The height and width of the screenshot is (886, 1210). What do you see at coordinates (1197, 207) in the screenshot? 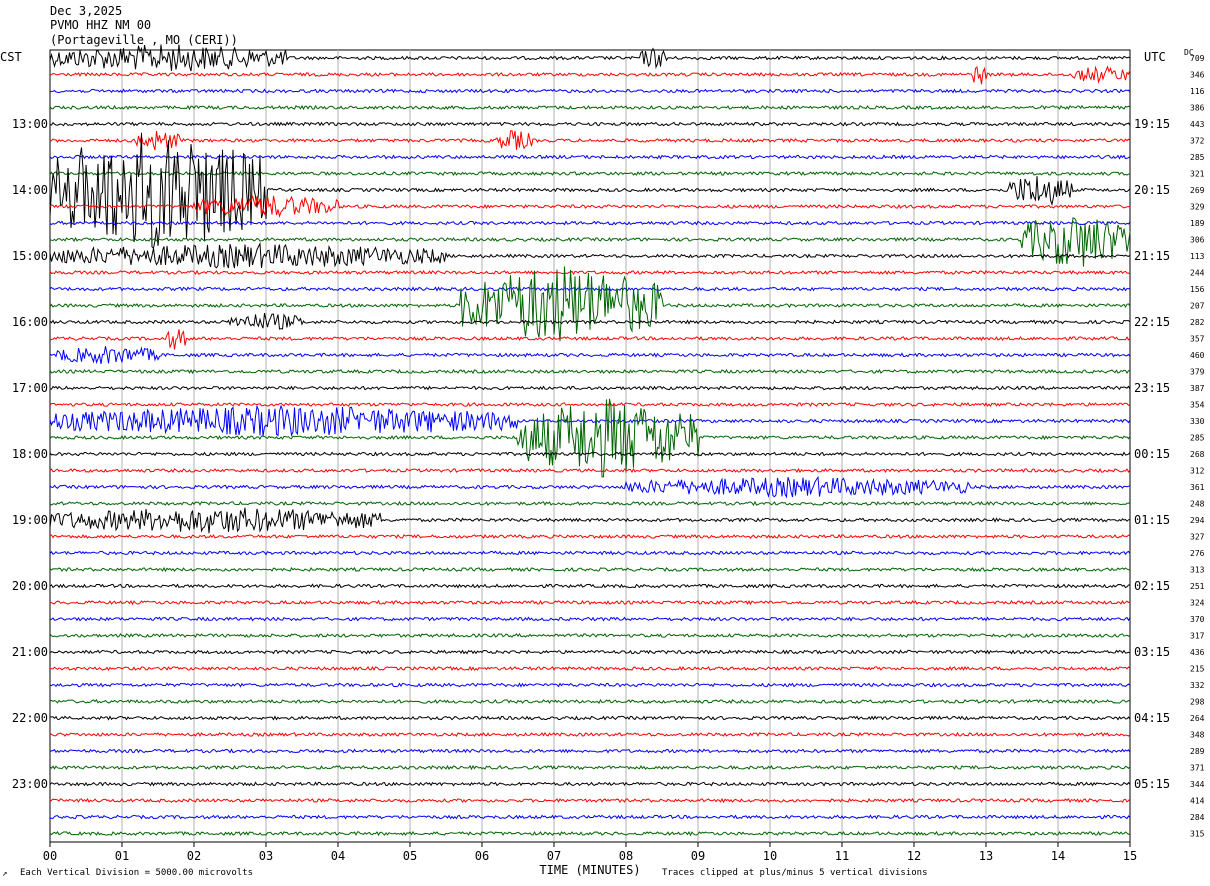
I see `dc-offset-label: 329` at bounding box center [1197, 207].